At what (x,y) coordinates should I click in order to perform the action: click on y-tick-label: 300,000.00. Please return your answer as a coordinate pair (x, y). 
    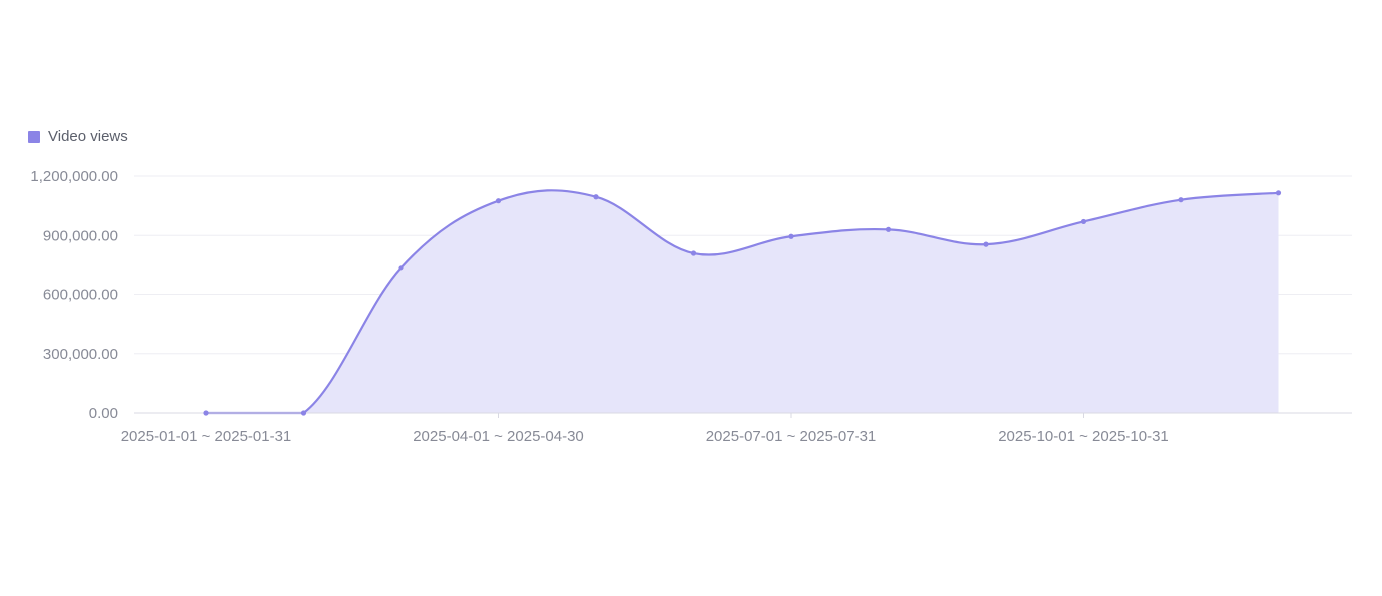
    Looking at the image, I should click on (80, 354).